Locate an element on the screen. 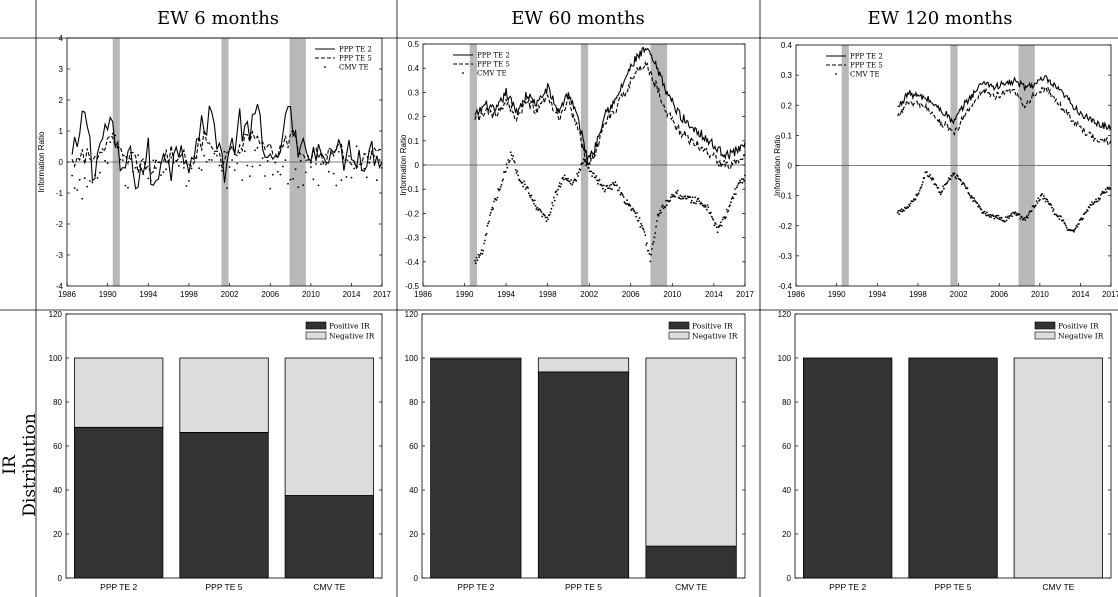 The image size is (1118, 597). y-tick-label: 100 is located at coordinates (56, 358).